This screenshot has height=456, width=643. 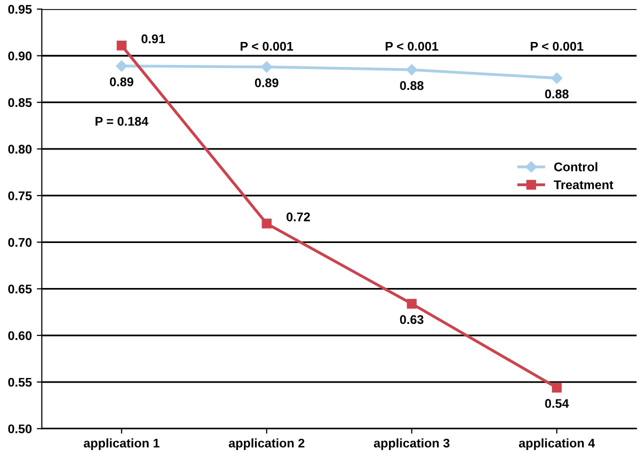 What do you see at coordinates (20, 149) in the screenshot?
I see `y-tick-label: 0.80` at bounding box center [20, 149].